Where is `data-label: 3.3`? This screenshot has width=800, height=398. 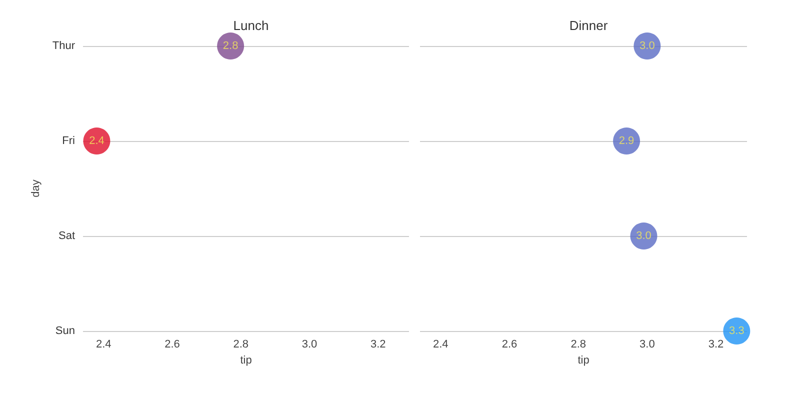
data-label: 3.3 is located at coordinates (736, 331).